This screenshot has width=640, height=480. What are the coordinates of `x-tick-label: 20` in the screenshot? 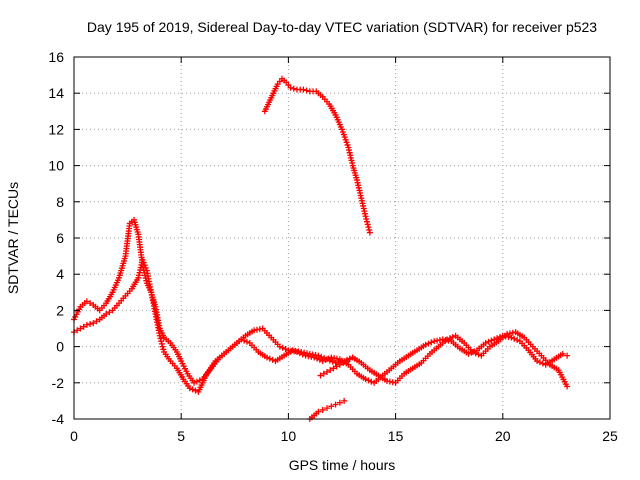 It's located at (503, 436).